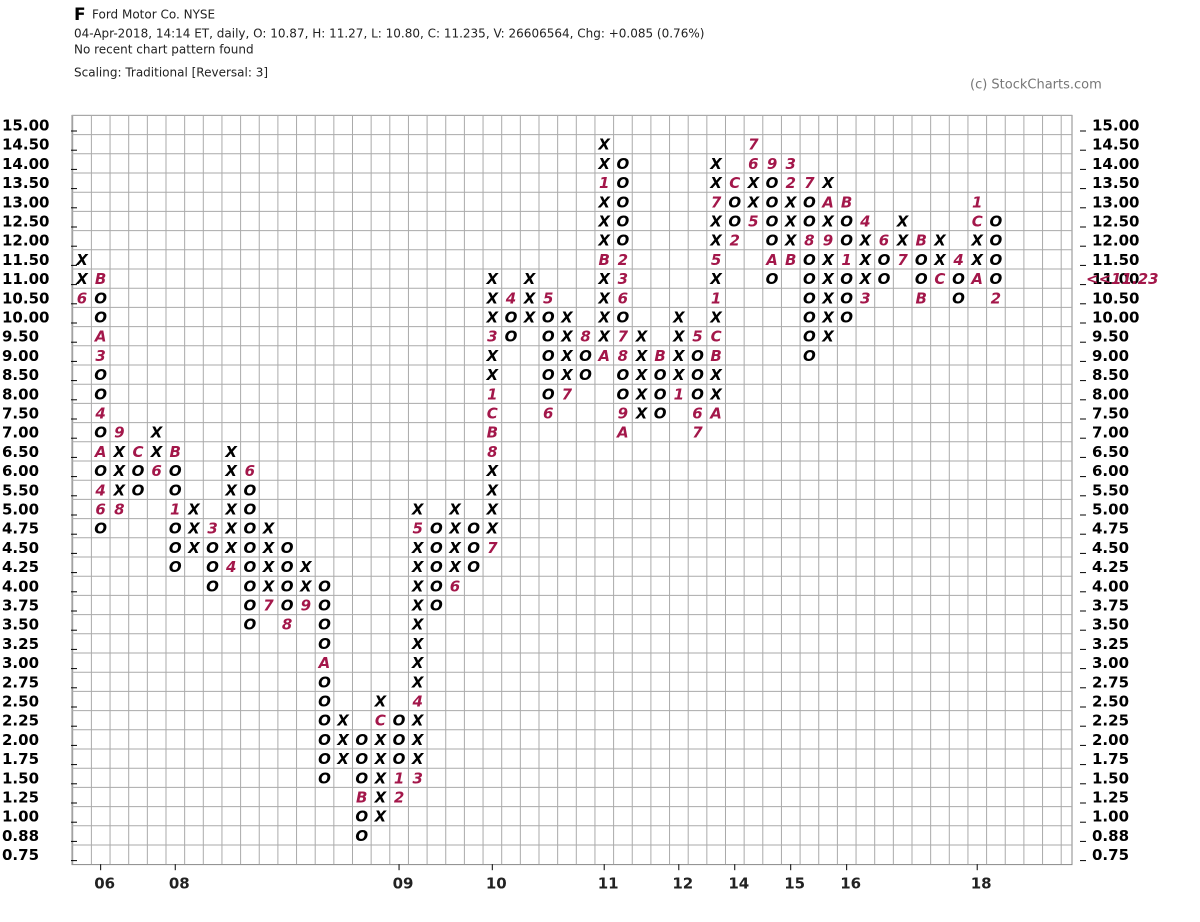 The width and height of the screenshot is (1200, 922). I want to click on y-tick-label: 5.50, so click(20, 490).